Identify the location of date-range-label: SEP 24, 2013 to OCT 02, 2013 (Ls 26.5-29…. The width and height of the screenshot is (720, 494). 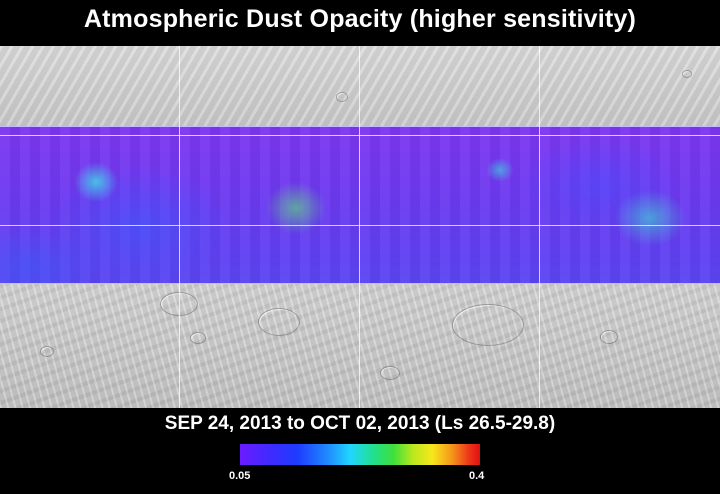
(360, 423).